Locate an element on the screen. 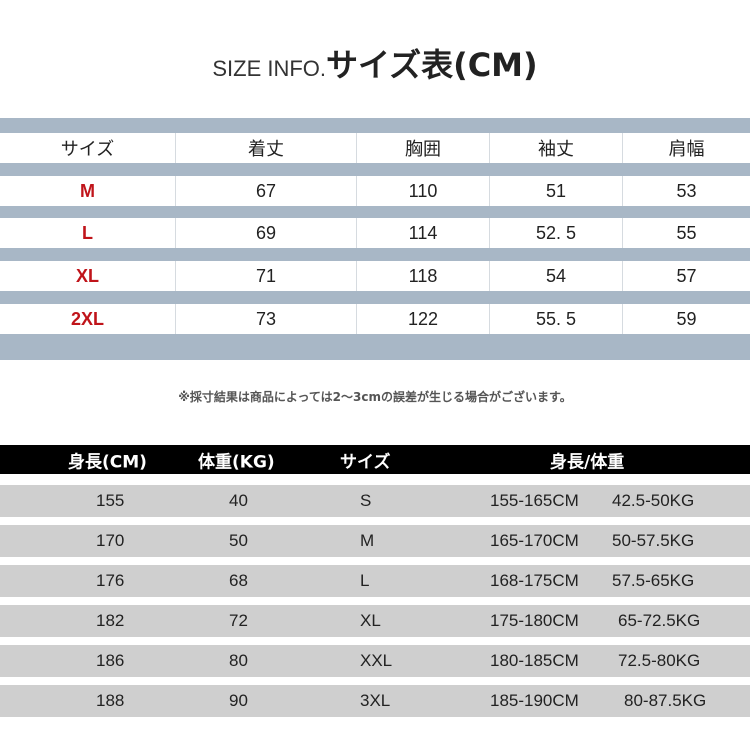  cell: XL is located at coordinates (370, 620).